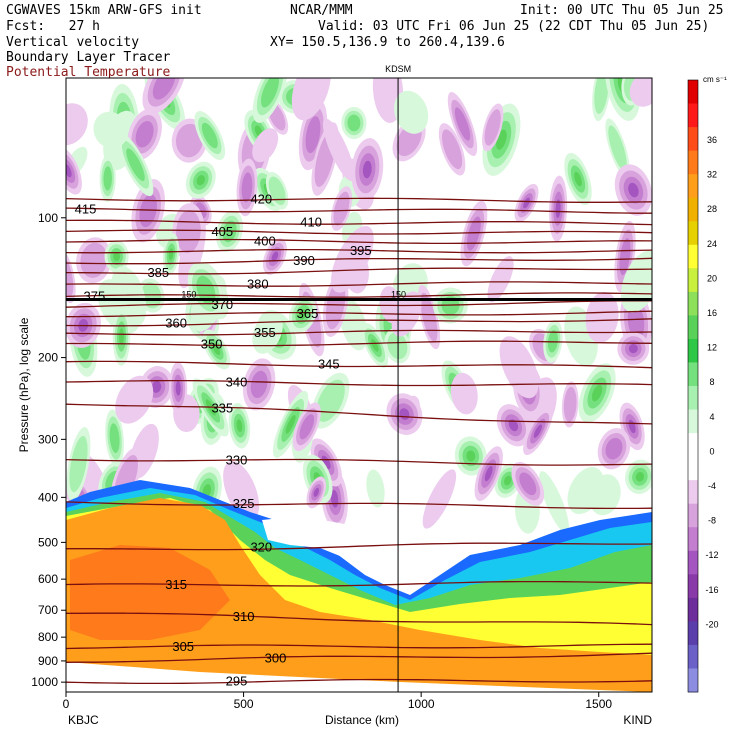  I want to click on theta-label-325: 325, so click(244, 503).